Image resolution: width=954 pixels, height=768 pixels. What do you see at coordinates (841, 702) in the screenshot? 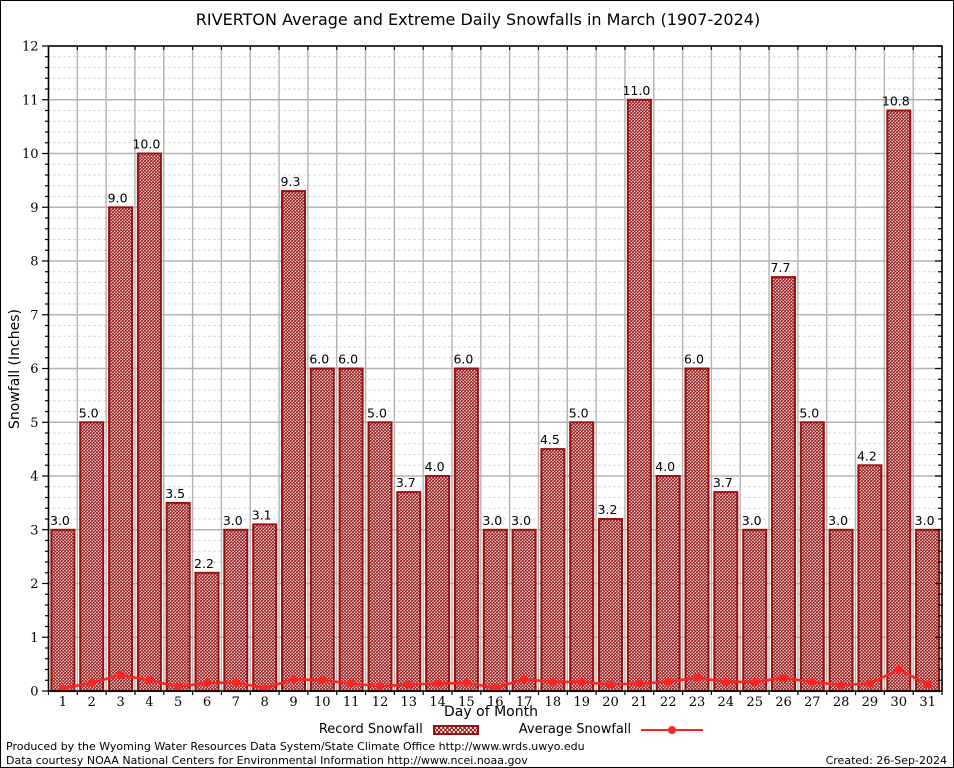
I see `svg-text: 28` at bounding box center [841, 702].